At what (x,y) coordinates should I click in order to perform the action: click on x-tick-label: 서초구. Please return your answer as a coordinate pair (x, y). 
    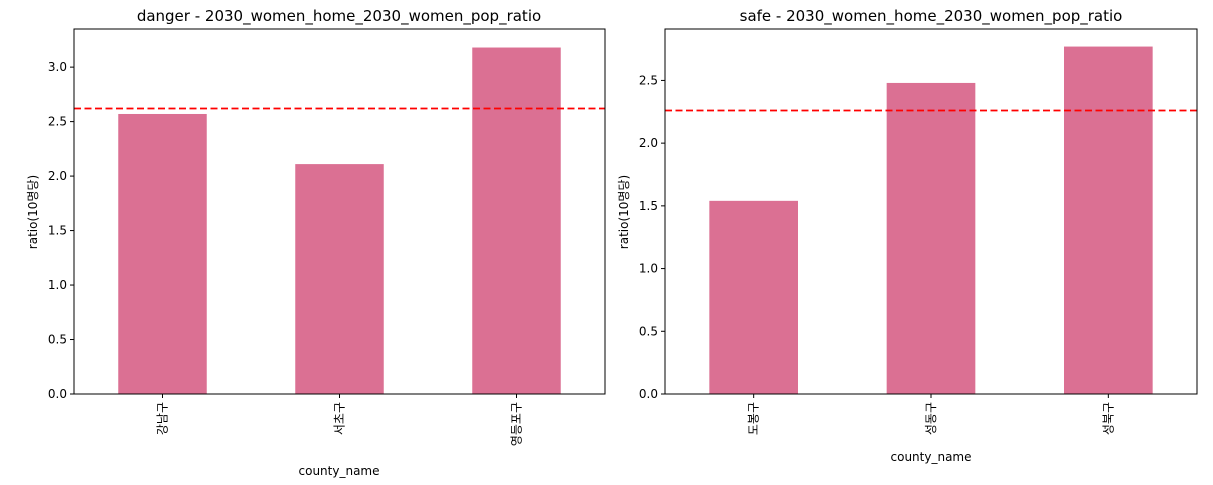
    Looking at the image, I should click on (340, 418).